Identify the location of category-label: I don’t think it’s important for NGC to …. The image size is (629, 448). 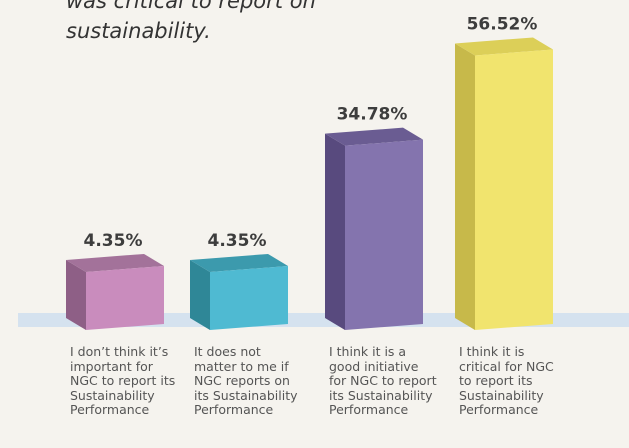
(123, 380).